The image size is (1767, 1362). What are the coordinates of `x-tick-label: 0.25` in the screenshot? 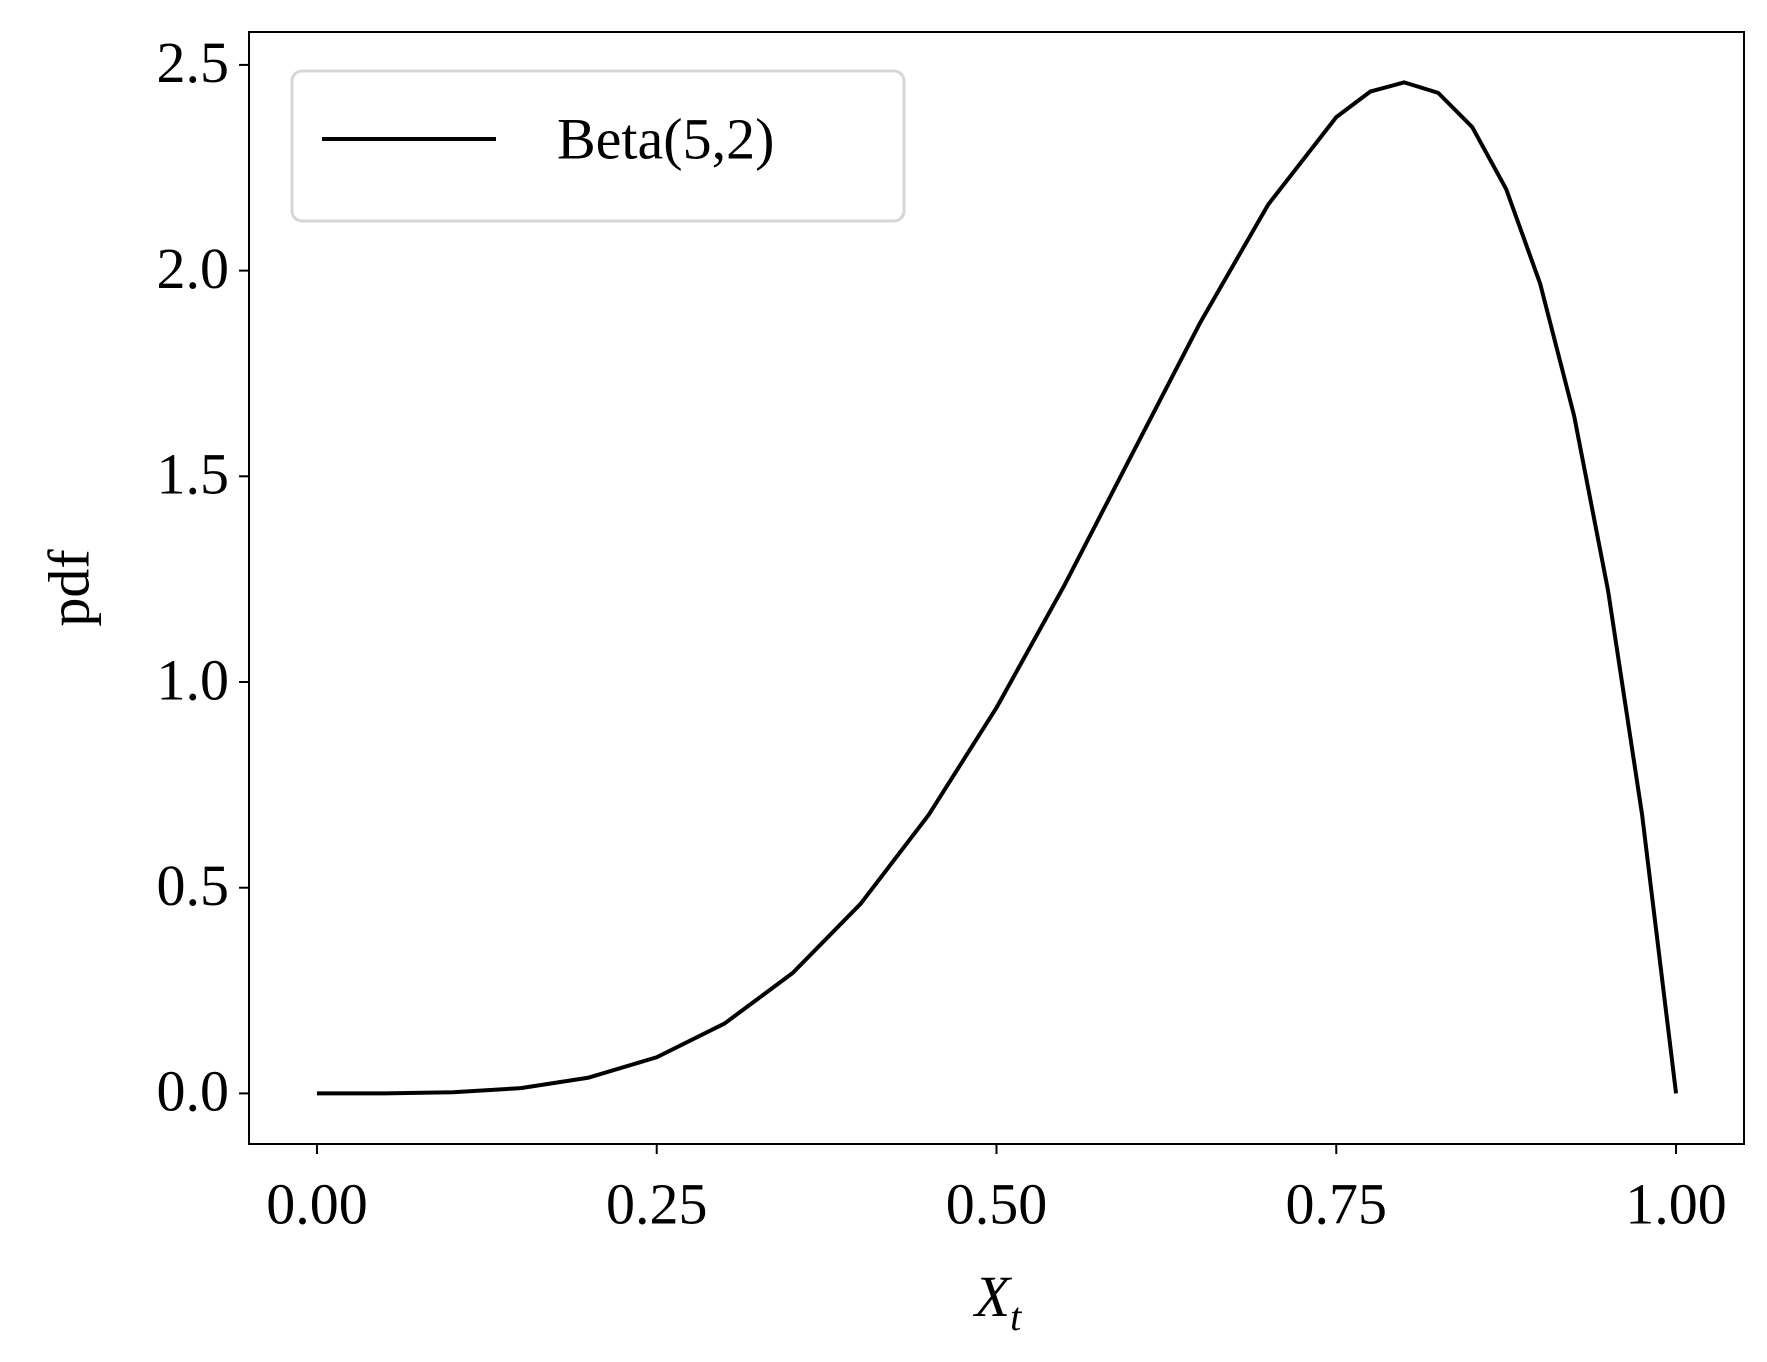 It's located at (657, 1203).